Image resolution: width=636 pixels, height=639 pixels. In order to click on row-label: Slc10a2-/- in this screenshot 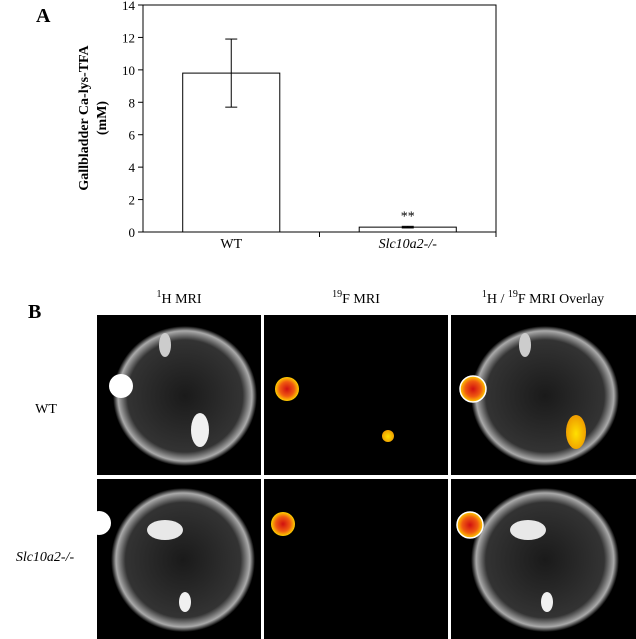, I will do `click(45, 557)`.